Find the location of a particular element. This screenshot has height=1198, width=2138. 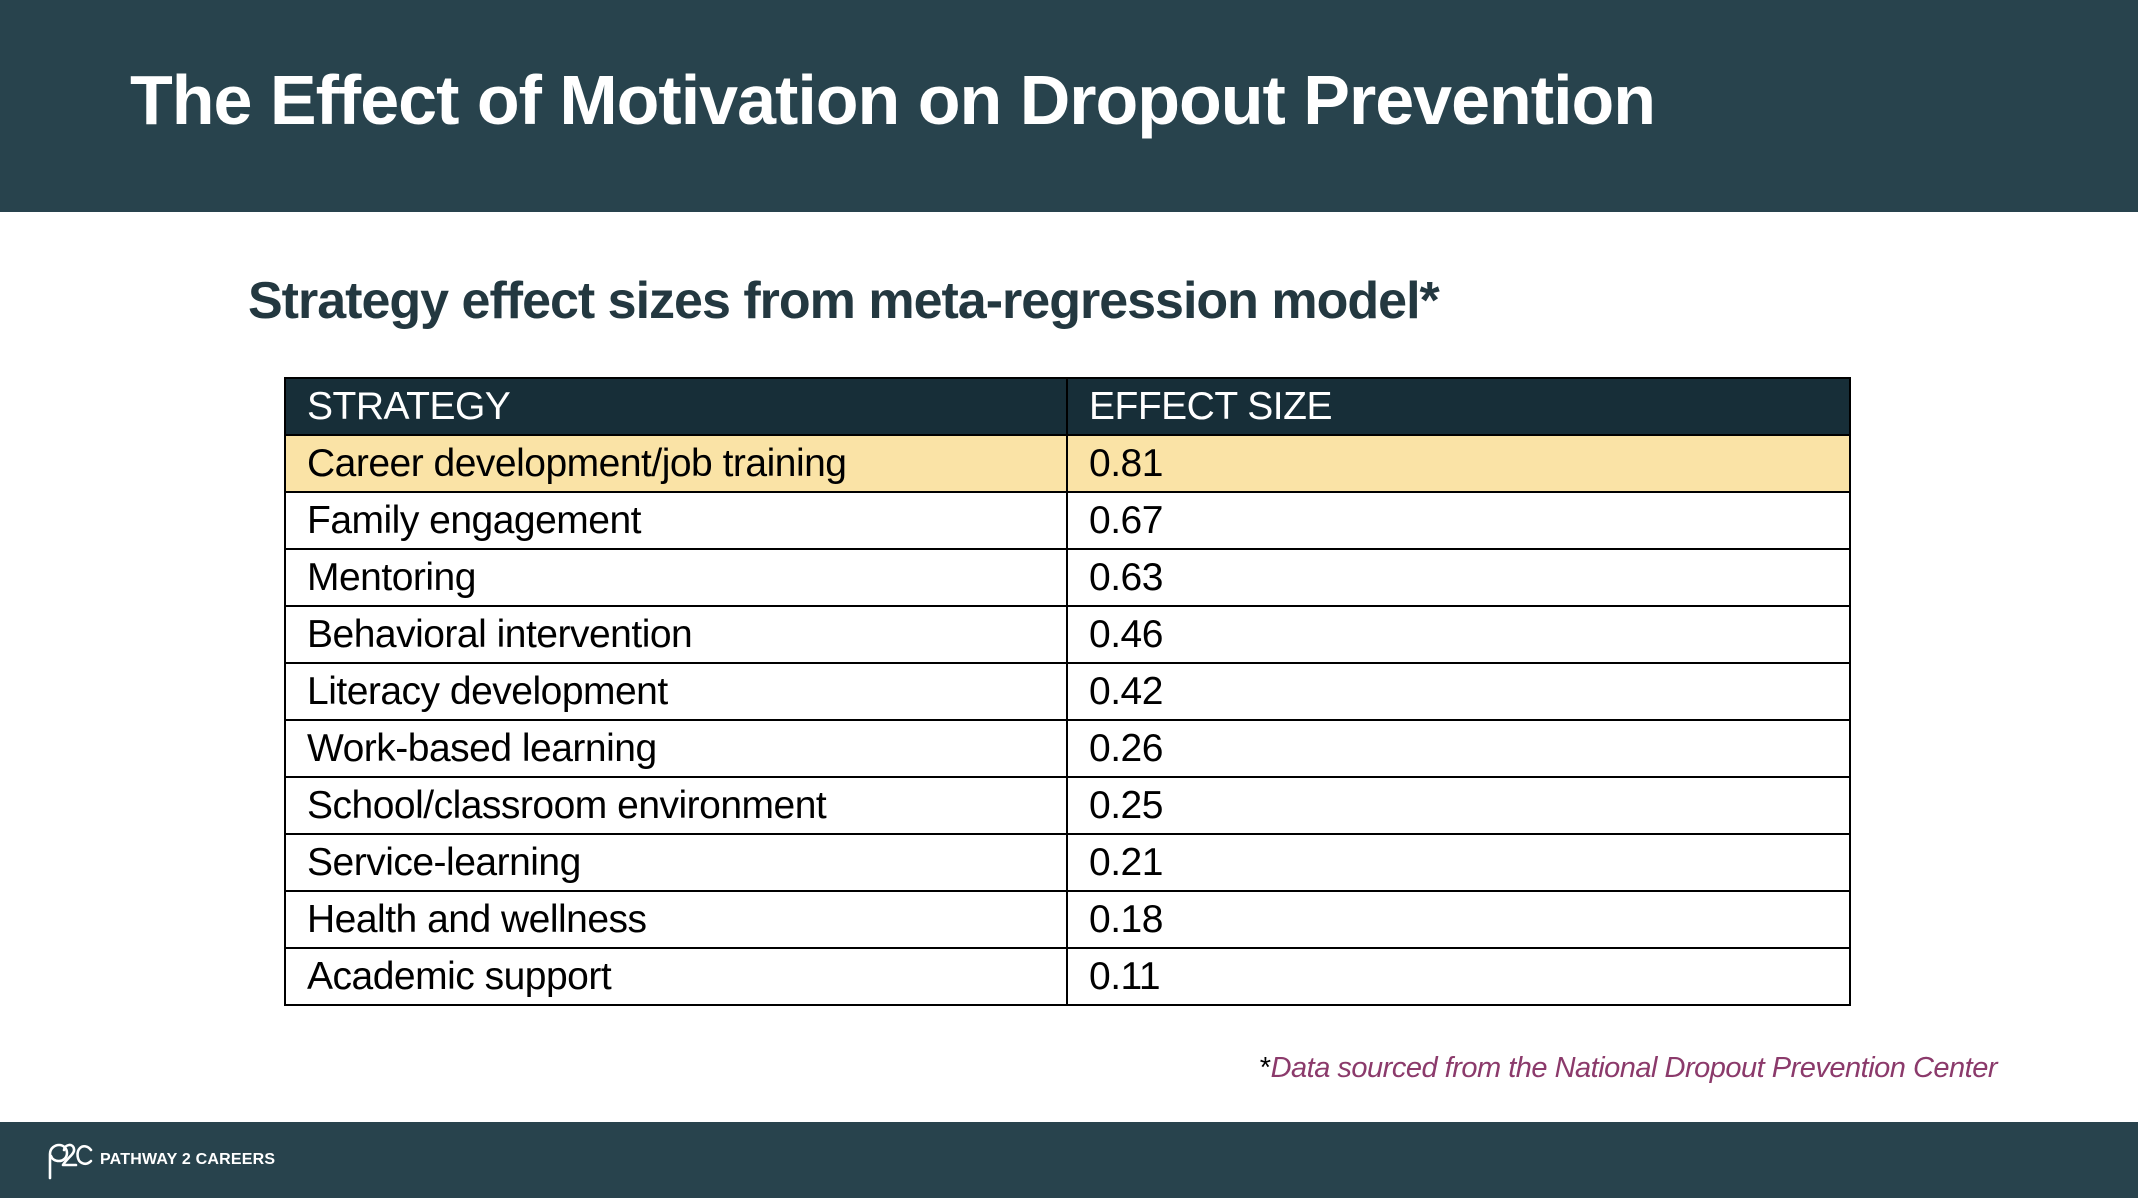

table-row: School/classroom environment 0.25 is located at coordinates (1067, 805).